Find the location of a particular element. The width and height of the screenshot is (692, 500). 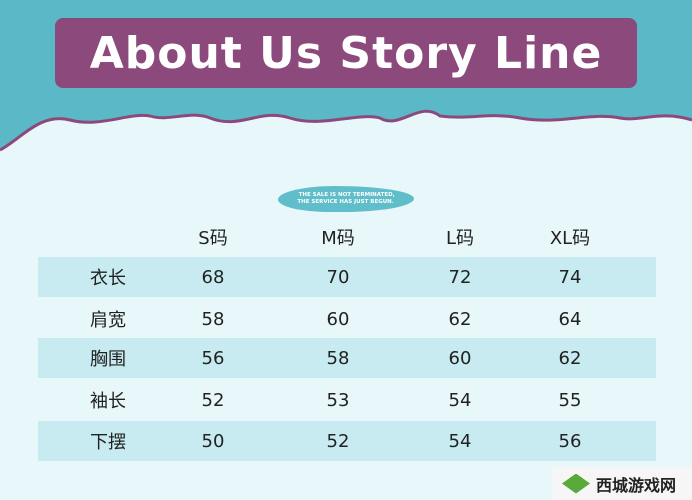

tagline-line: THE SERVICE HAS JUST BEGUN. is located at coordinates (345, 202).